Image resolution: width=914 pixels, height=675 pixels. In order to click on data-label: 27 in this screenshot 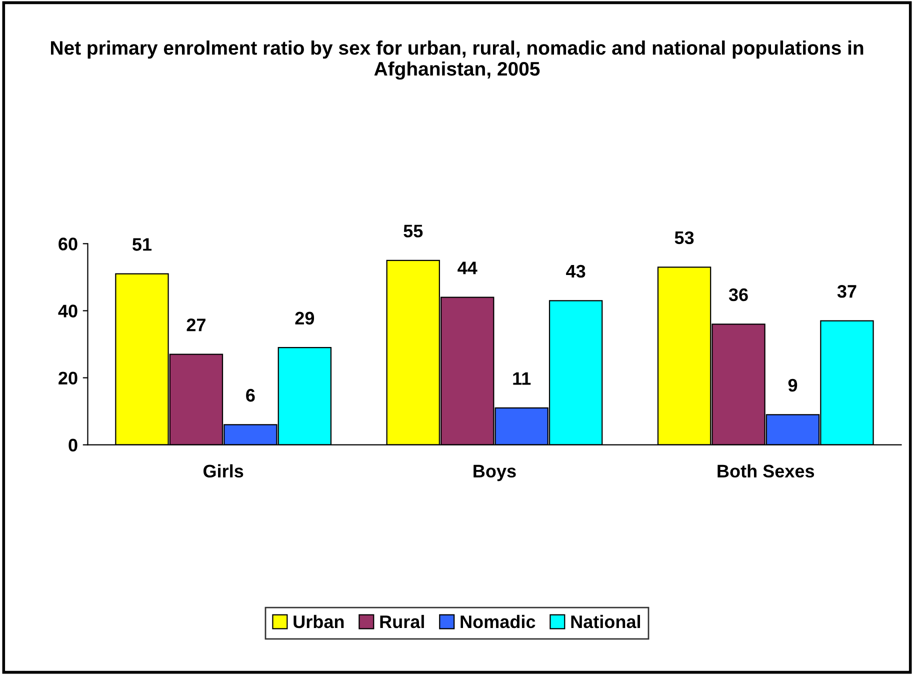, I will do `click(196, 325)`.